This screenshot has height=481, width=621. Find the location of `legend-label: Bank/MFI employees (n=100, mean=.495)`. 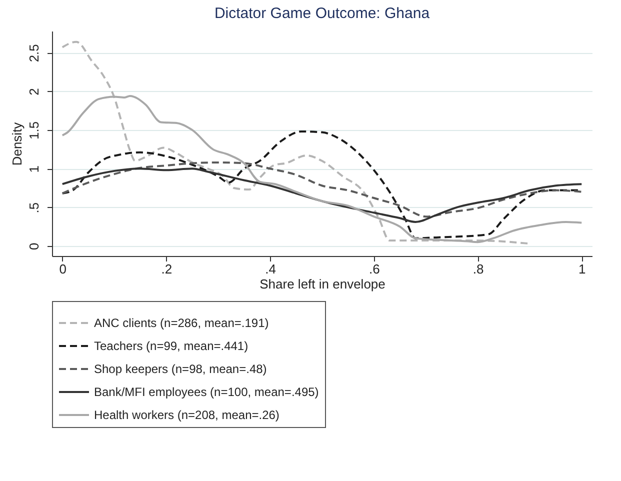

legend-label: Bank/MFI employees (n=100, mean=.495) is located at coordinates (206, 392).